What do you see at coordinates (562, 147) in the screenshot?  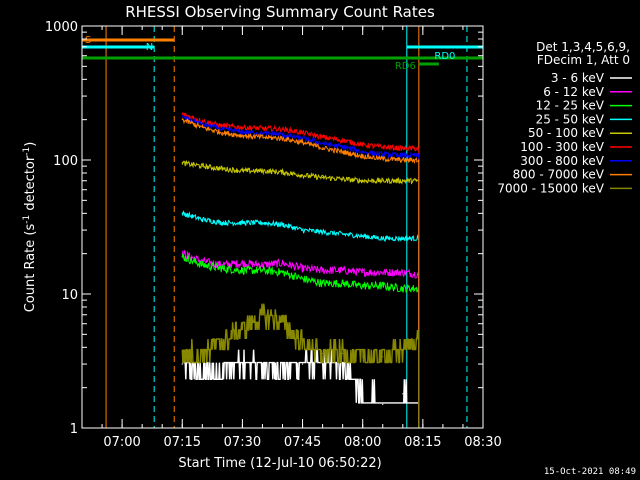 I see `legend-entry: 100 - 300 keV` at bounding box center [562, 147].